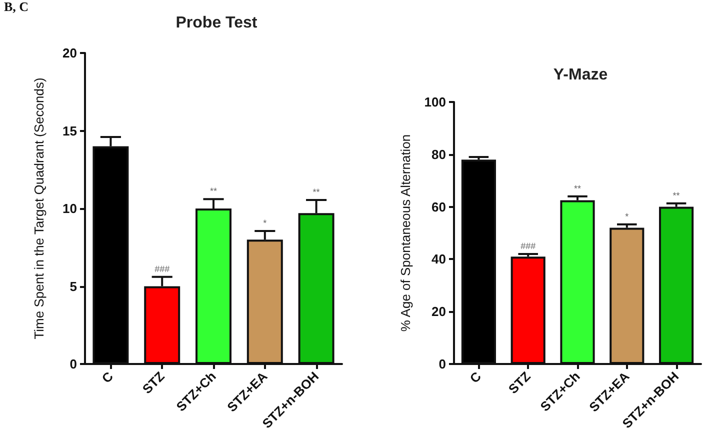 The image size is (705, 436). I want to click on y-tick-label: 100, so click(435, 102).